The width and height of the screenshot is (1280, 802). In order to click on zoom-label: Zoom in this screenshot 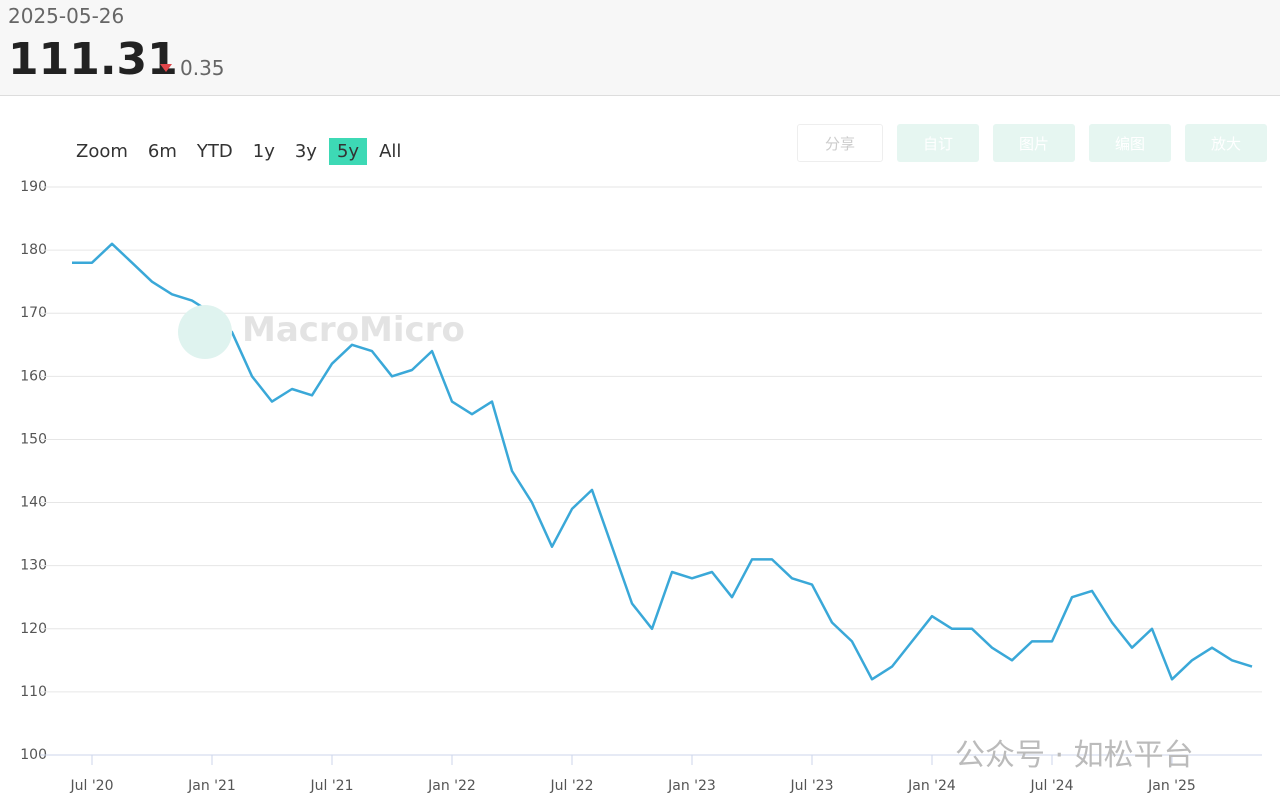, I will do `click(102, 151)`.